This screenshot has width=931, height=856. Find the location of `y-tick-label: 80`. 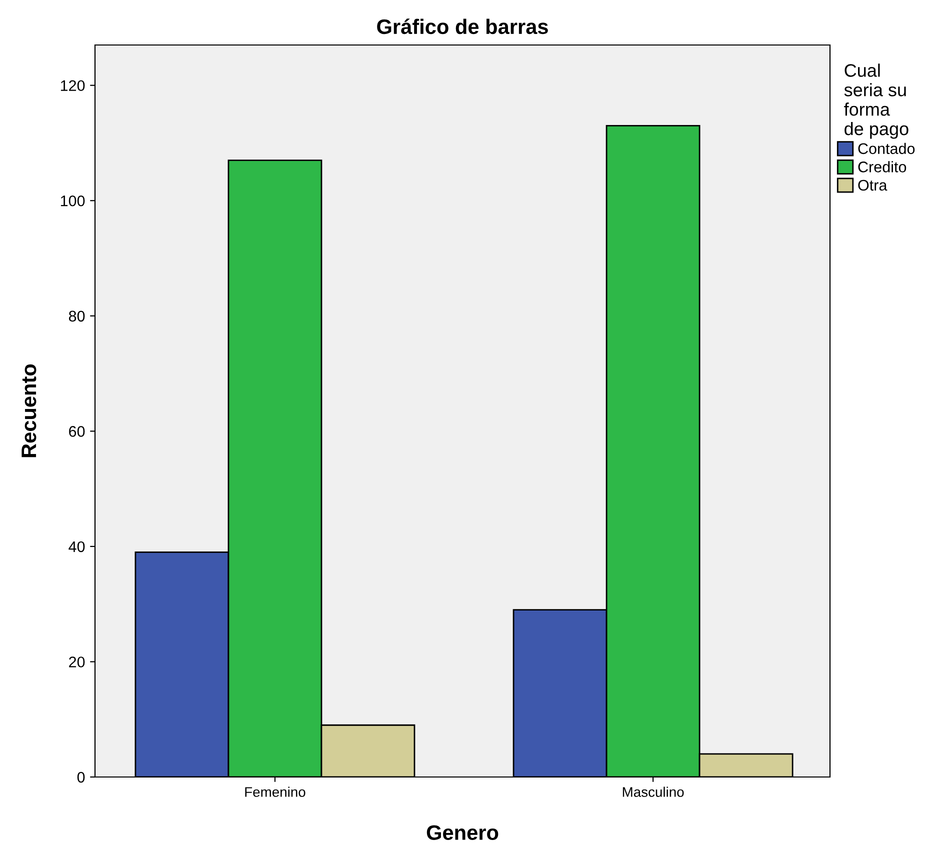

y-tick-label: 80 is located at coordinates (76, 316).